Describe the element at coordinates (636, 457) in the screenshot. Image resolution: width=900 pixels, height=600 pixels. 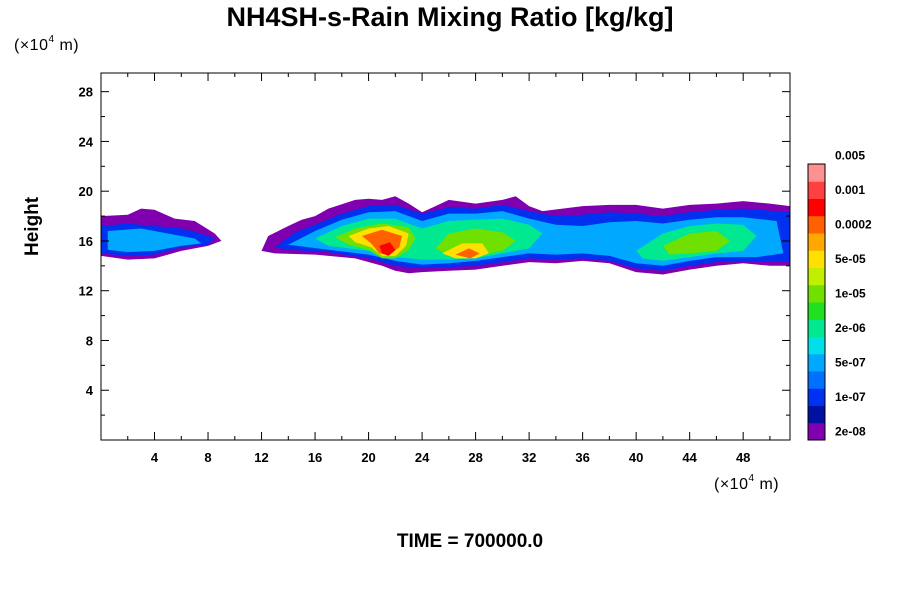
I see `x-tick-label: 40` at that location.